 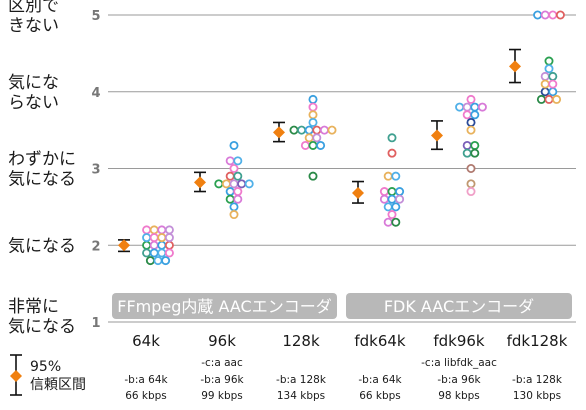 What do you see at coordinates (33, 307) in the screenshot?
I see `y-category-label: 非常に` at bounding box center [33, 307].